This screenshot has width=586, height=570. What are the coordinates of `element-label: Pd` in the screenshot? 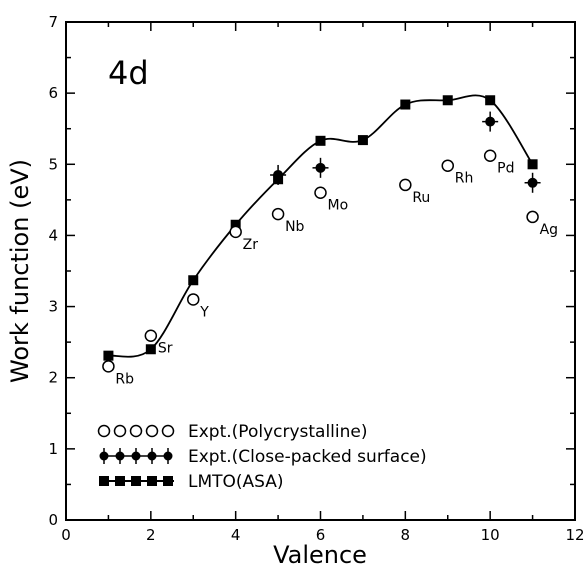 It's located at (505, 169).